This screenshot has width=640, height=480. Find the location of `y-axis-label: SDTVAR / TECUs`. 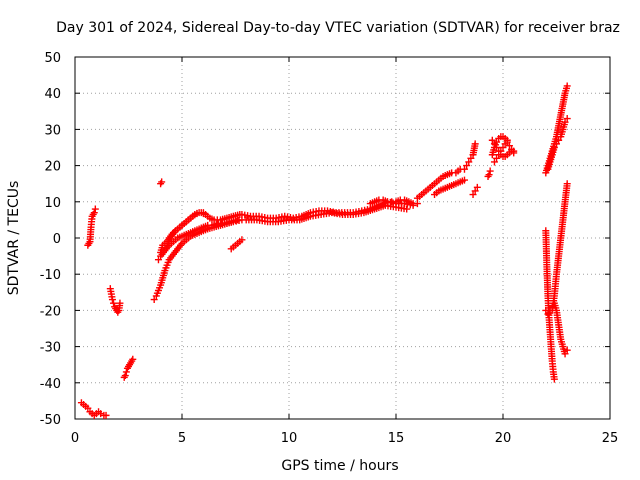

y-axis-label: SDTVAR / TECUs is located at coordinates (14, 238).